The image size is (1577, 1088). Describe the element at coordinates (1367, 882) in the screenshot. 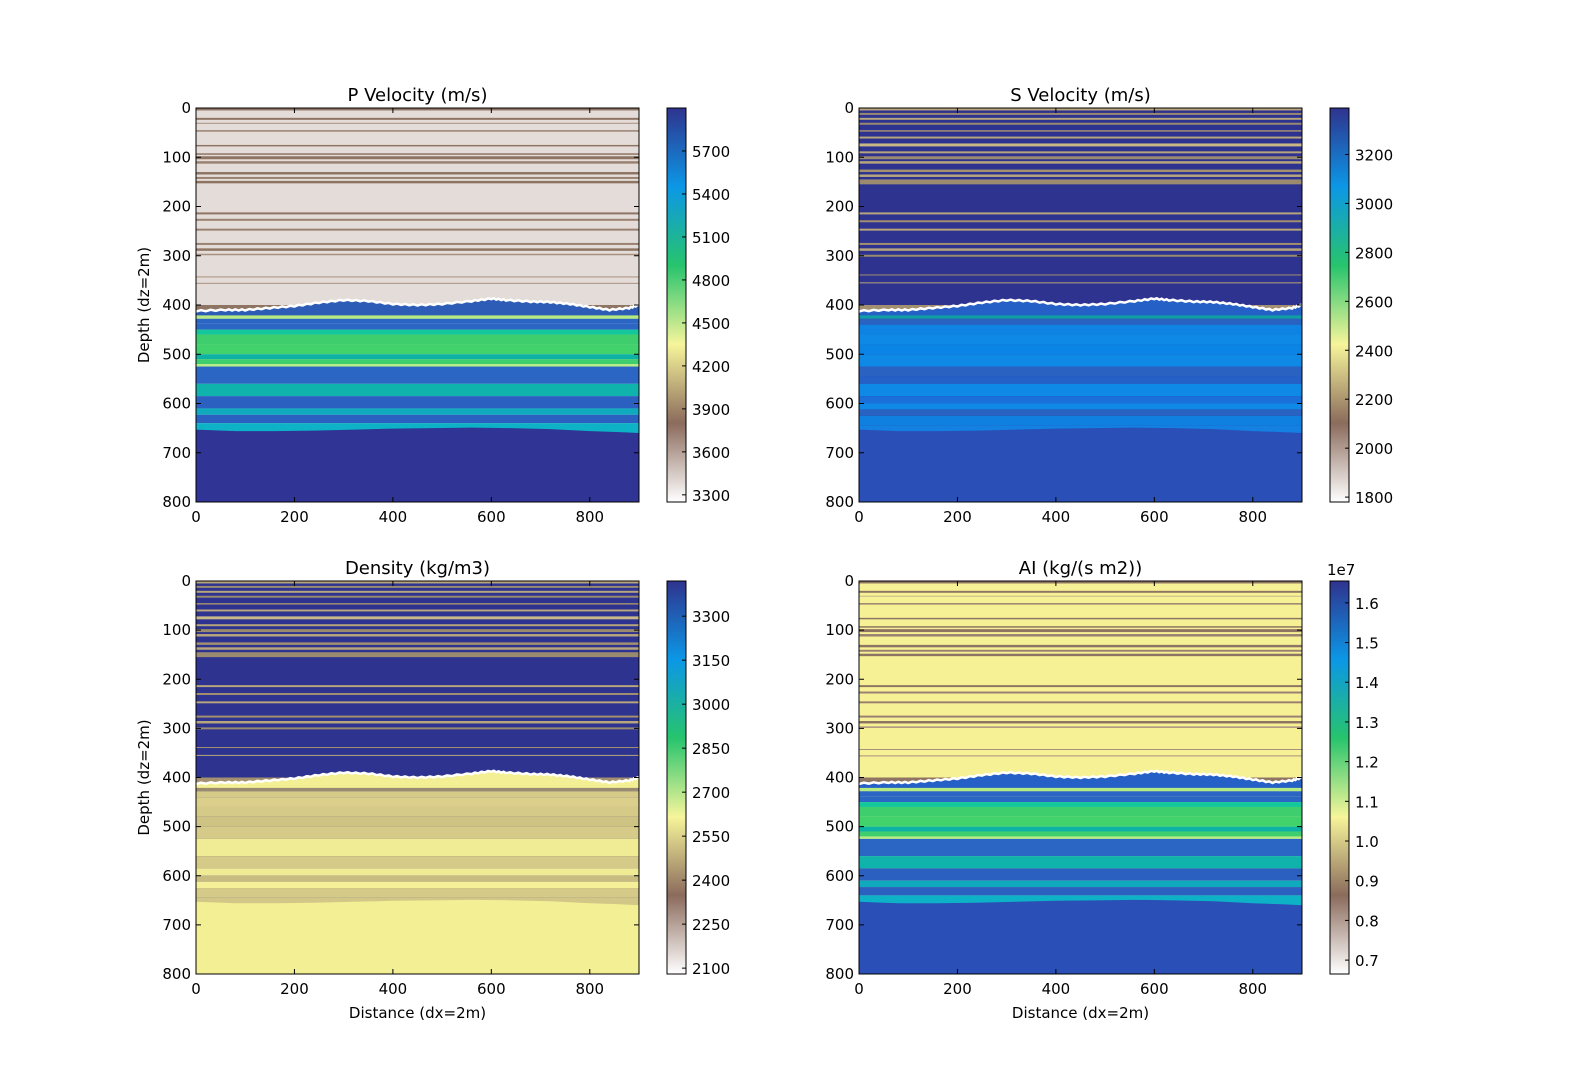

I see `colorbar-tick-label: 0.9` at that location.